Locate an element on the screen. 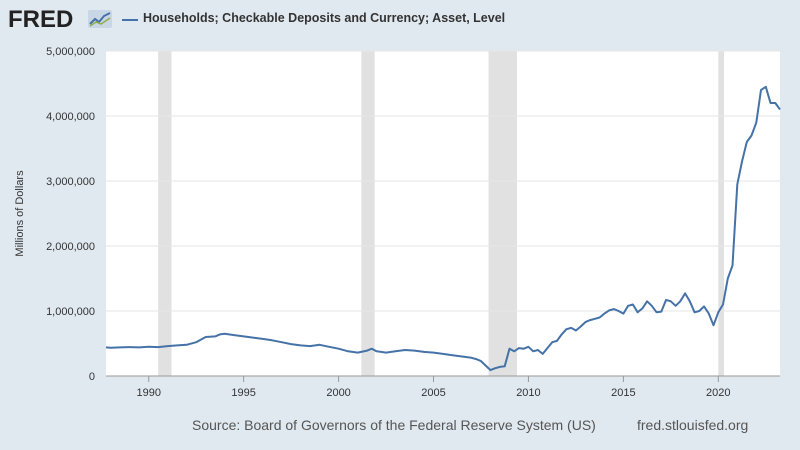 The image size is (800, 450). y-tick-label: 4,000,000 is located at coordinates (70, 117).